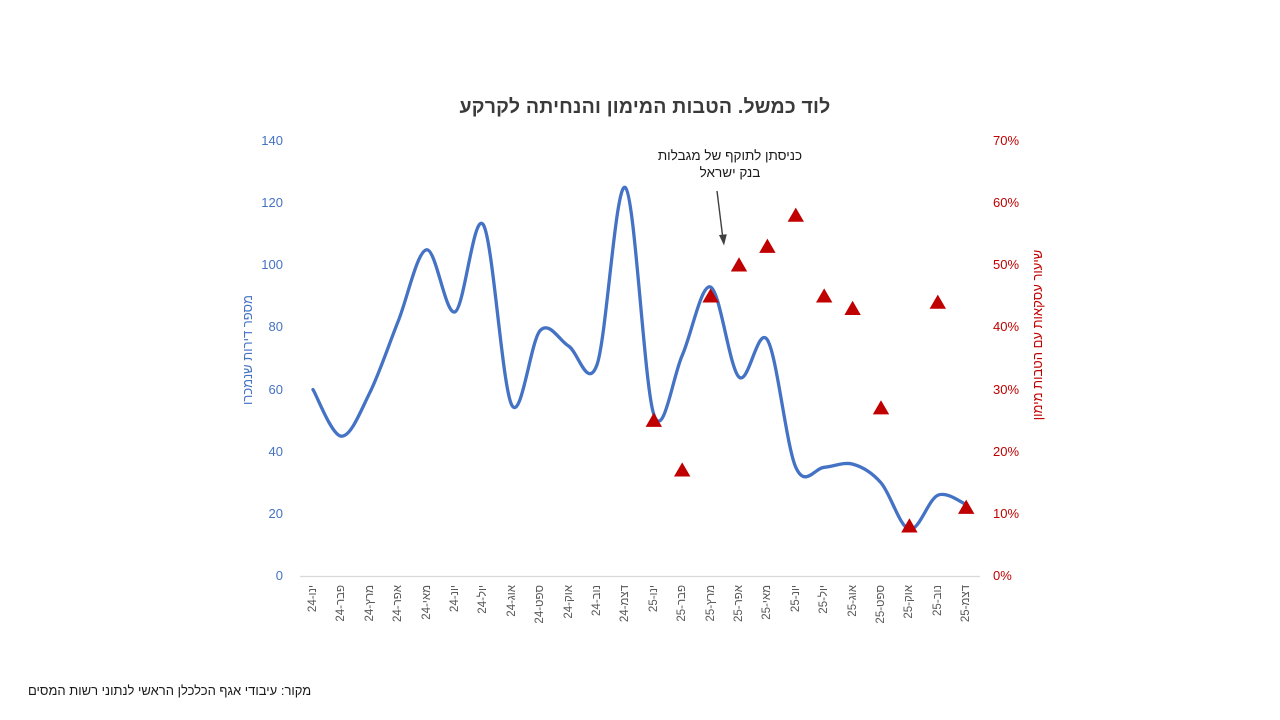 Image resolution: width=1280 pixels, height=720 pixels. What do you see at coordinates (625, 604) in the screenshot?
I see `x-tick-label: דצמ-24` at bounding box center [625, 604].